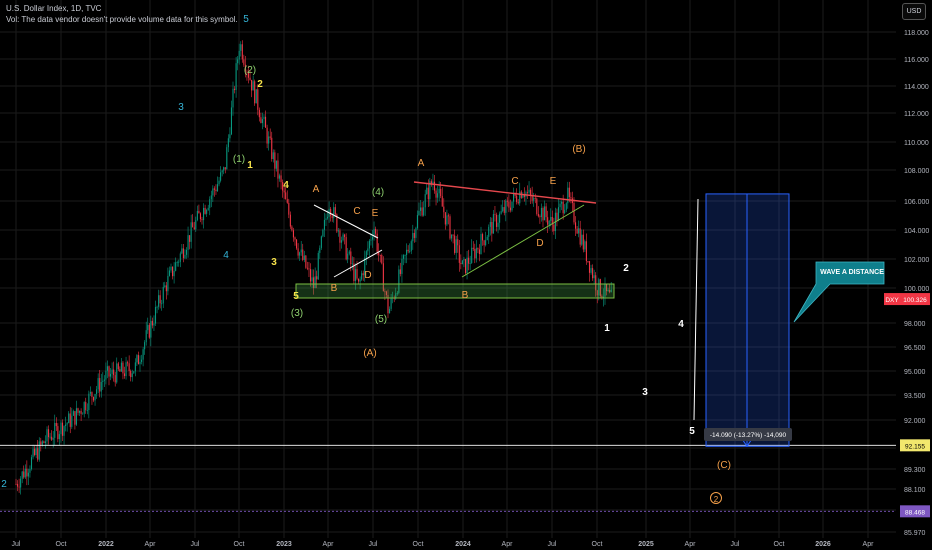 This screenshot has height=550, width=932. Describe the element at coordinates (54, 8) in the screenshot. I see `chart-title: U.S. Dollar Index, 1D, TVC` at that location.